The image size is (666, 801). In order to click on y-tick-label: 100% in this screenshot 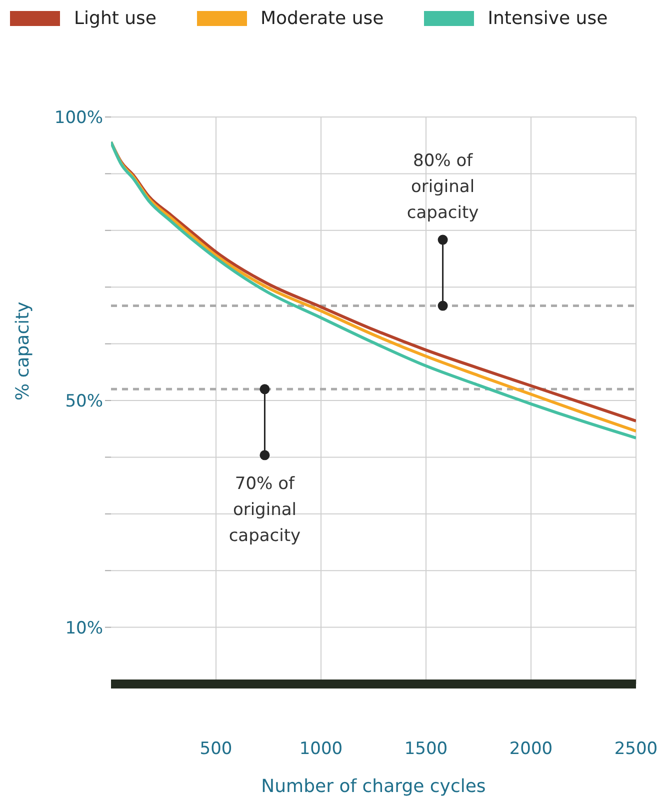, I will do `click(78, 118)`.